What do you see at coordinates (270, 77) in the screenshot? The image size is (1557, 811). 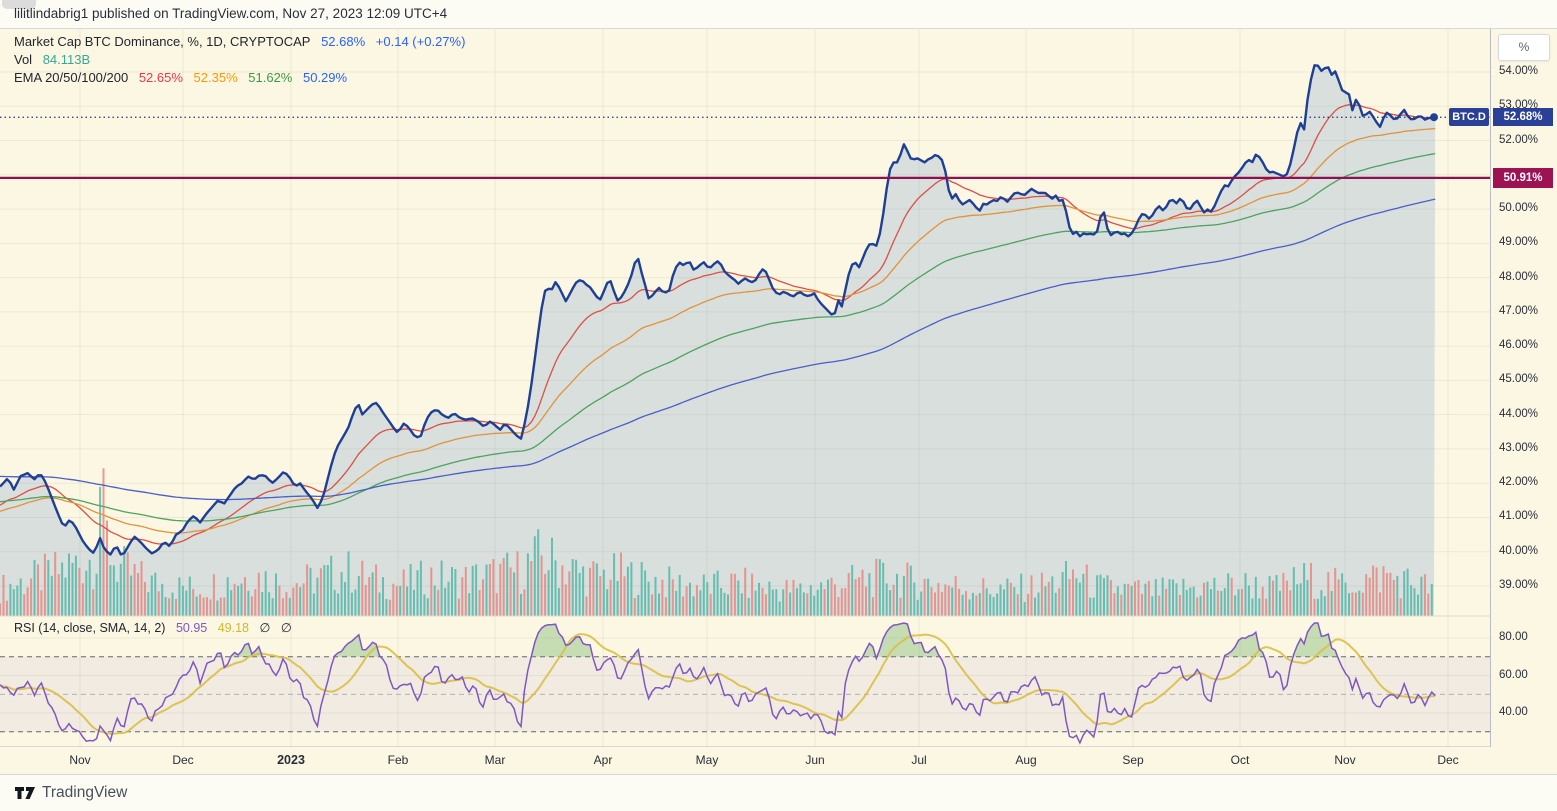 I see `ema100-value: 51.62%` at bounding box center [270, 77].